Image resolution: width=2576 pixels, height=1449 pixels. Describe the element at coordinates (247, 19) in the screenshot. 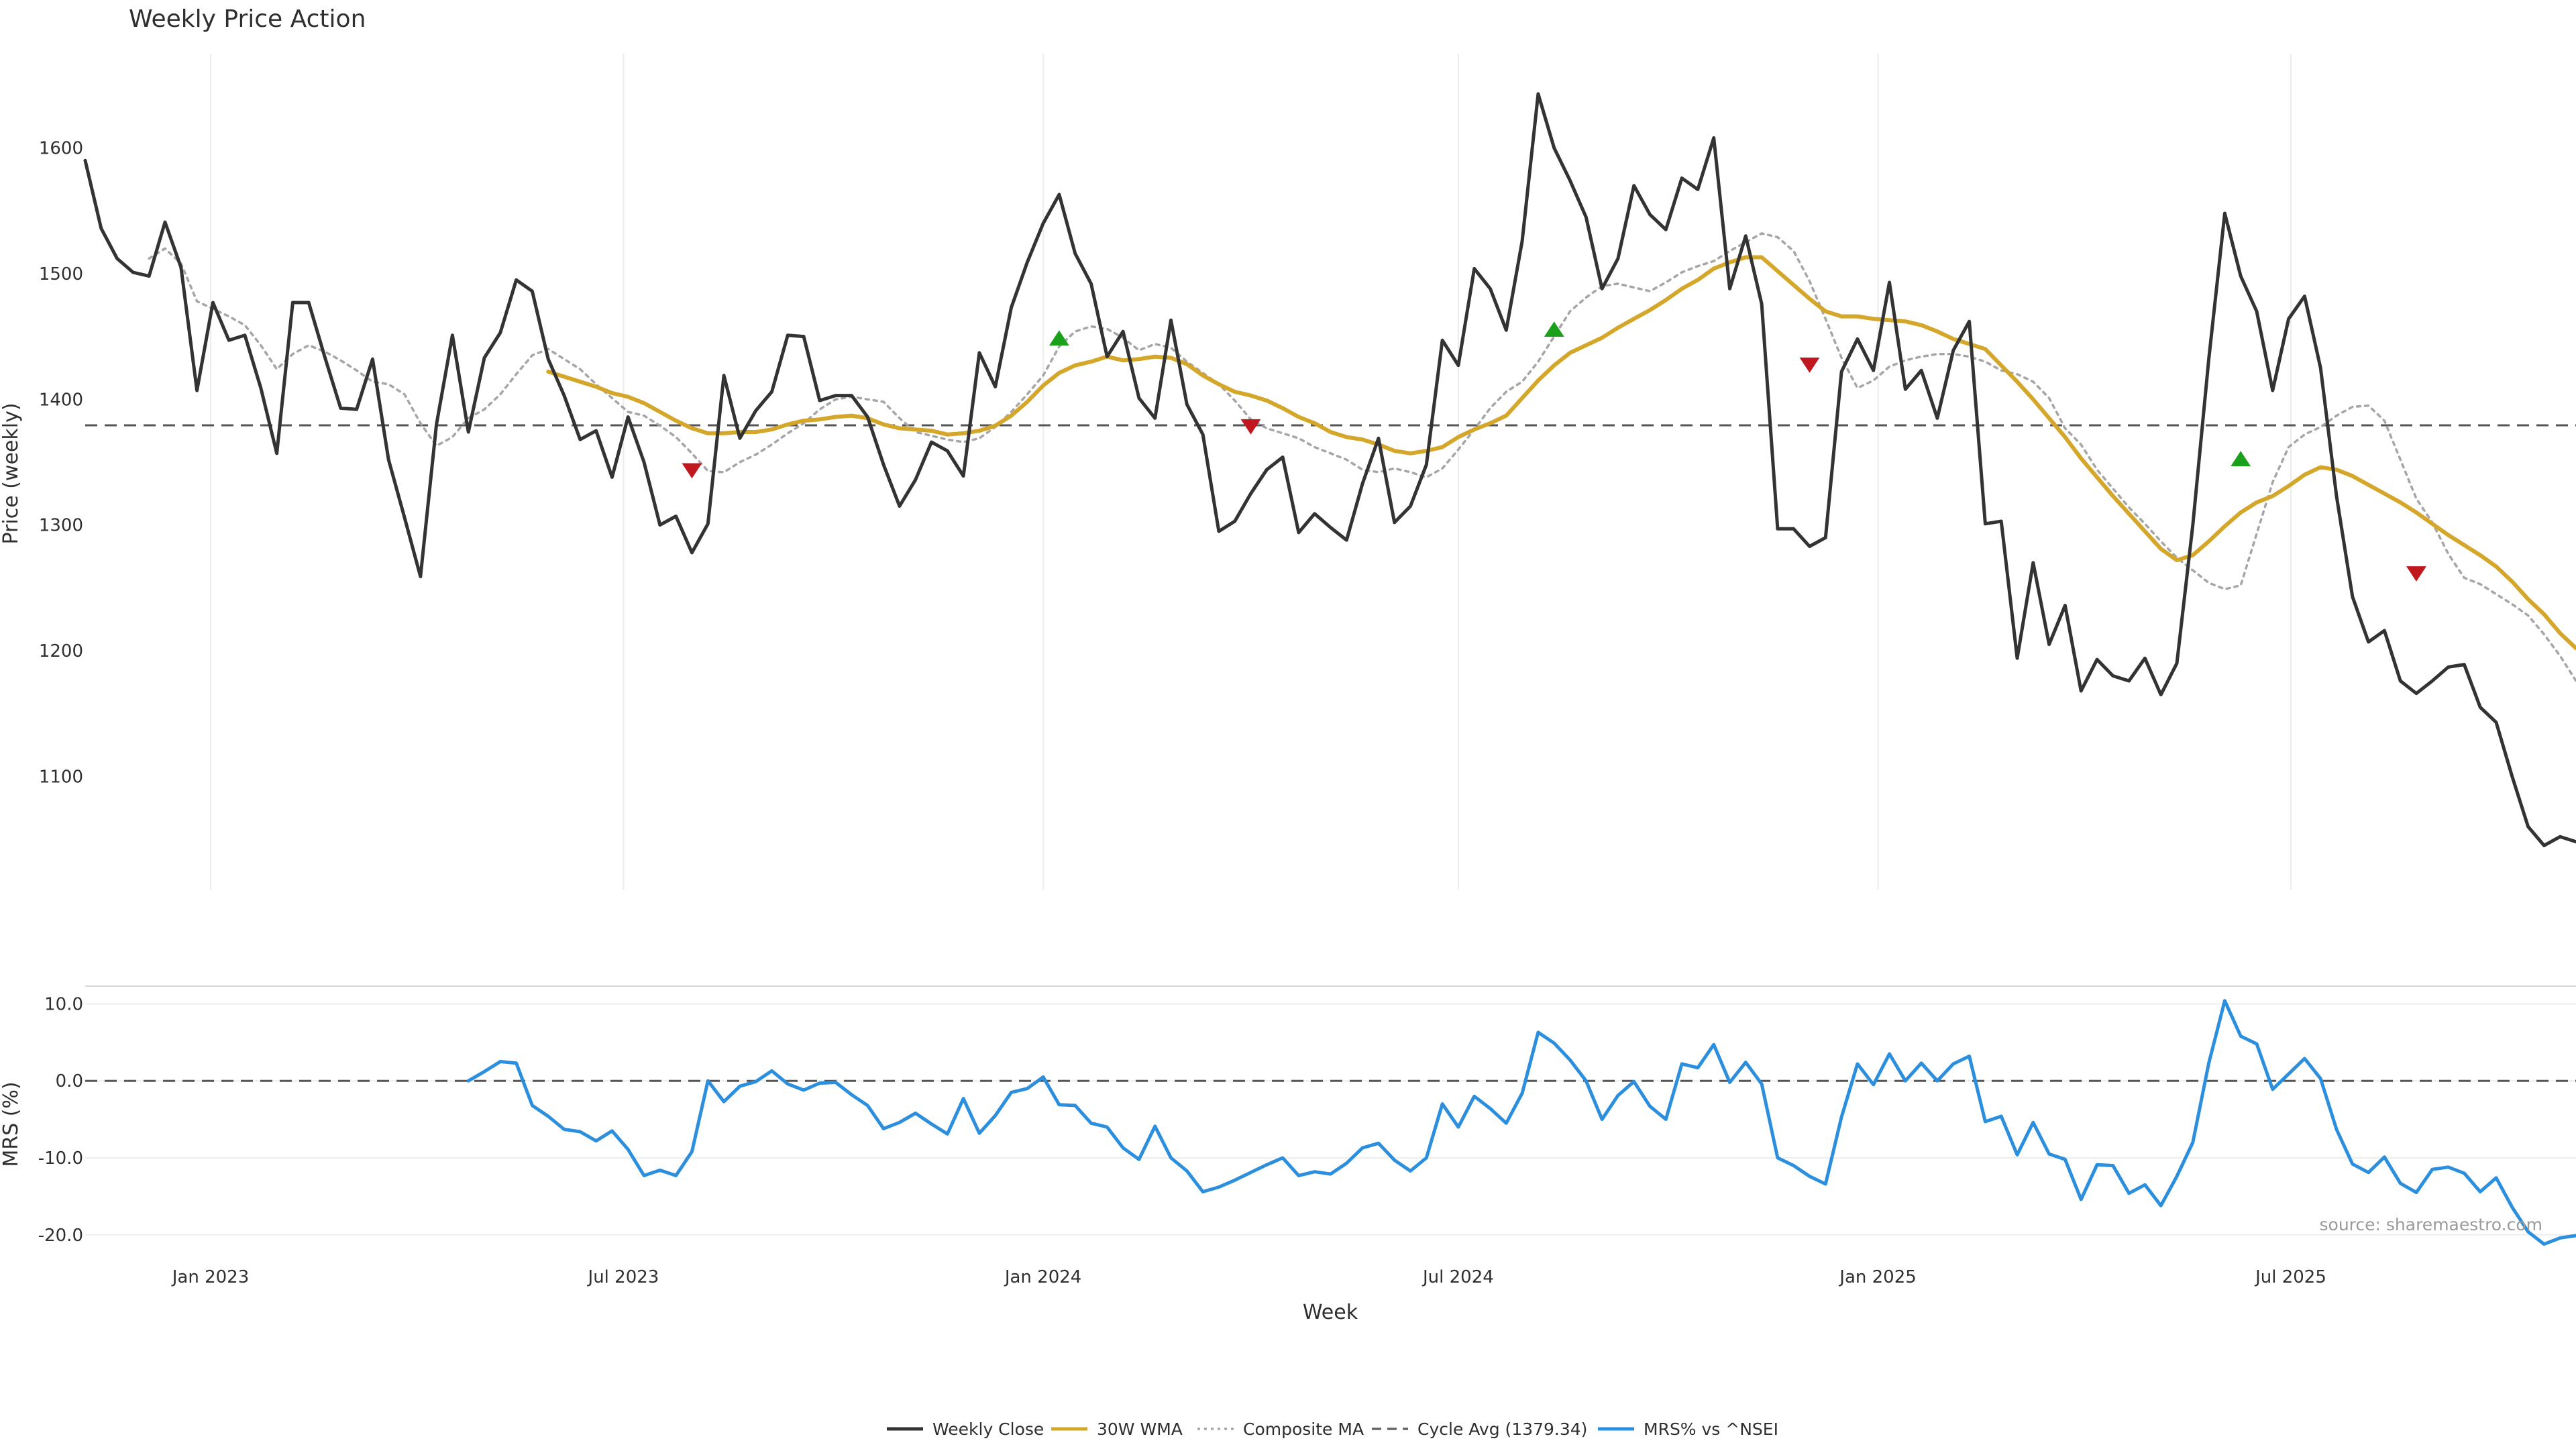

I see `chart-title: Weekly Price Action` at that location.